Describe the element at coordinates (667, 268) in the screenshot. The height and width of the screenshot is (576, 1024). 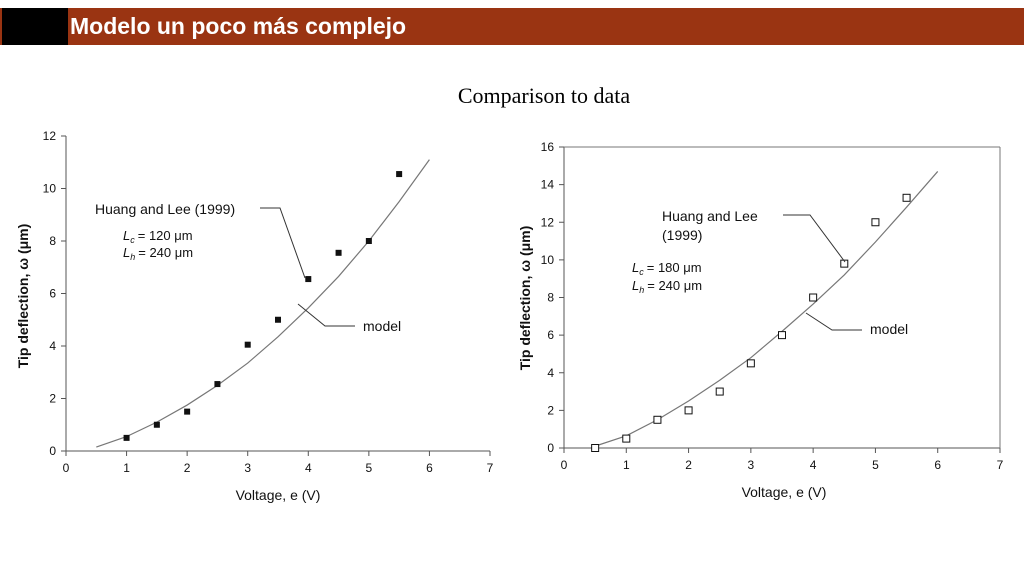
I see `svg-text:Lc= 180 μm: Lc = 180 μm` at that location.